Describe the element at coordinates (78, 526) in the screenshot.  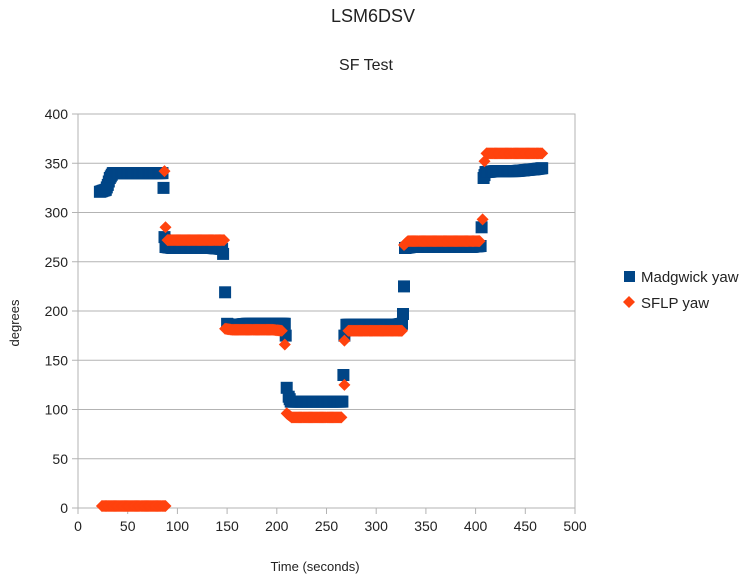
I see `x-tick-label: 0` at that location.